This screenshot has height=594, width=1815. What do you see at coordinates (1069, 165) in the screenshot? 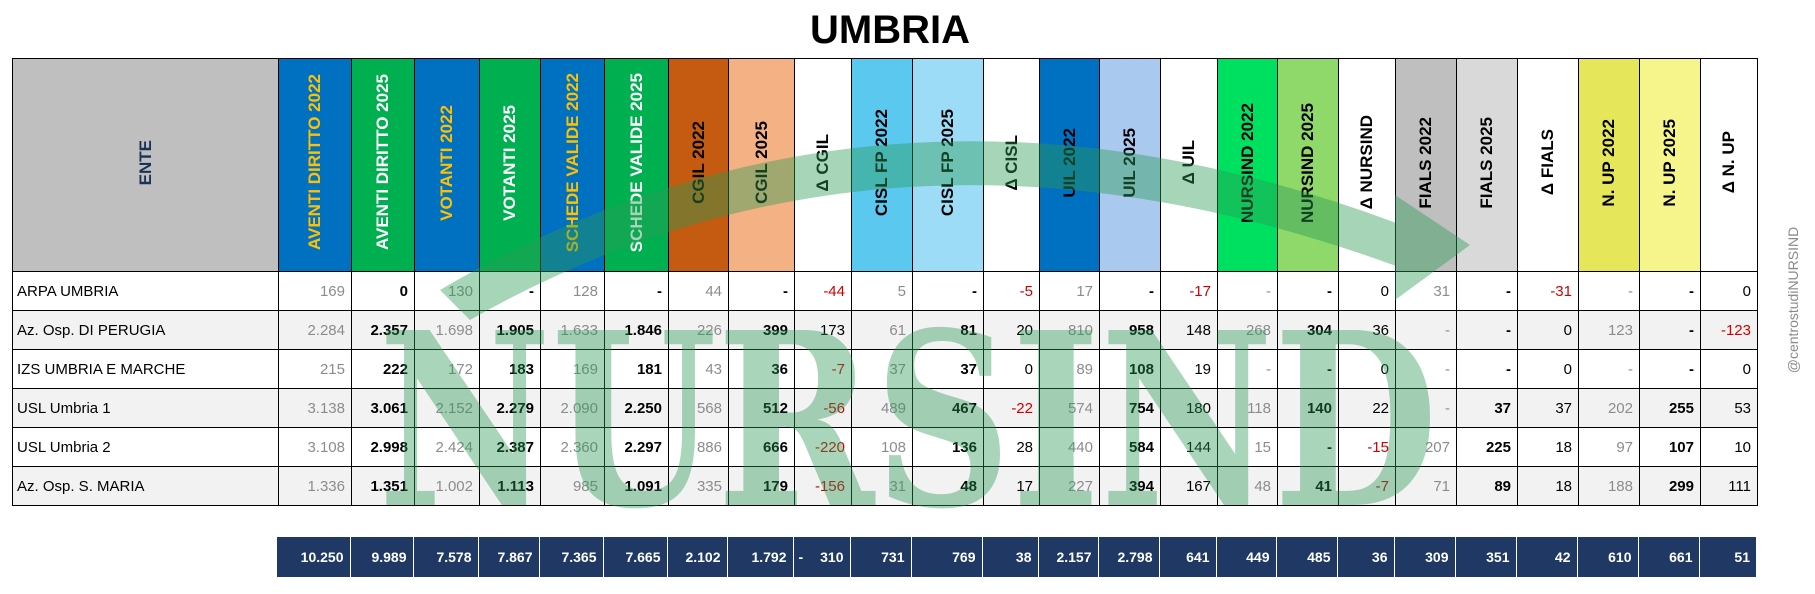
I see `column-header: UIL 2022` at bounding box center [1069, 165].